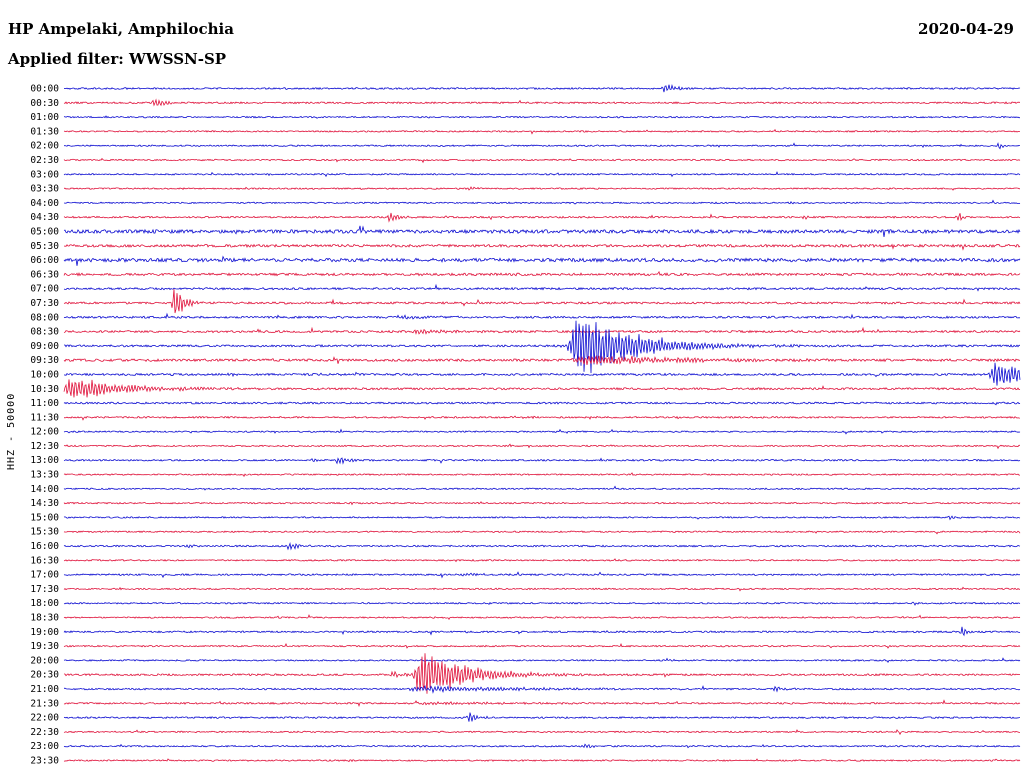  I want to click on time-label: 14:00, so click(44, 489).